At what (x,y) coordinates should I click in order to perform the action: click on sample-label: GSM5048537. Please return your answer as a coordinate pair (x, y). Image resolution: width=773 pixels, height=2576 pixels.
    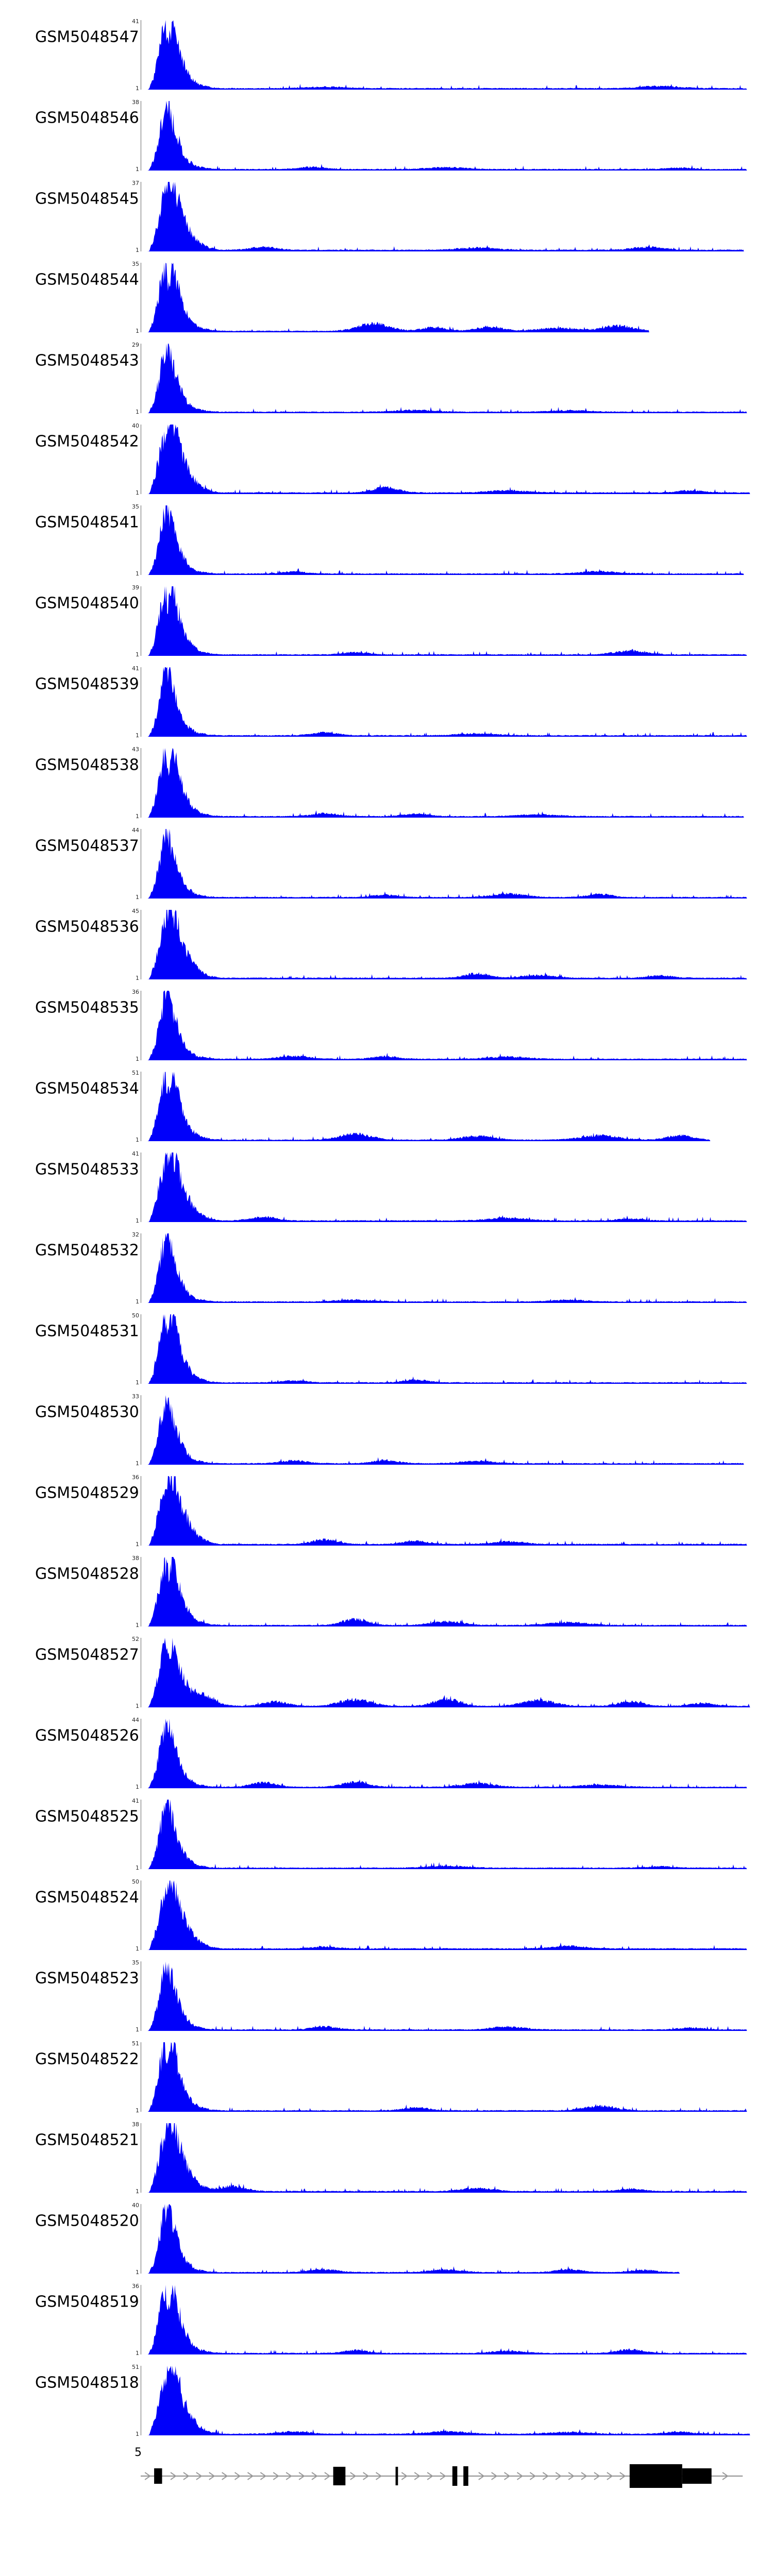
    Looking at the image, I should click on (87, 846).